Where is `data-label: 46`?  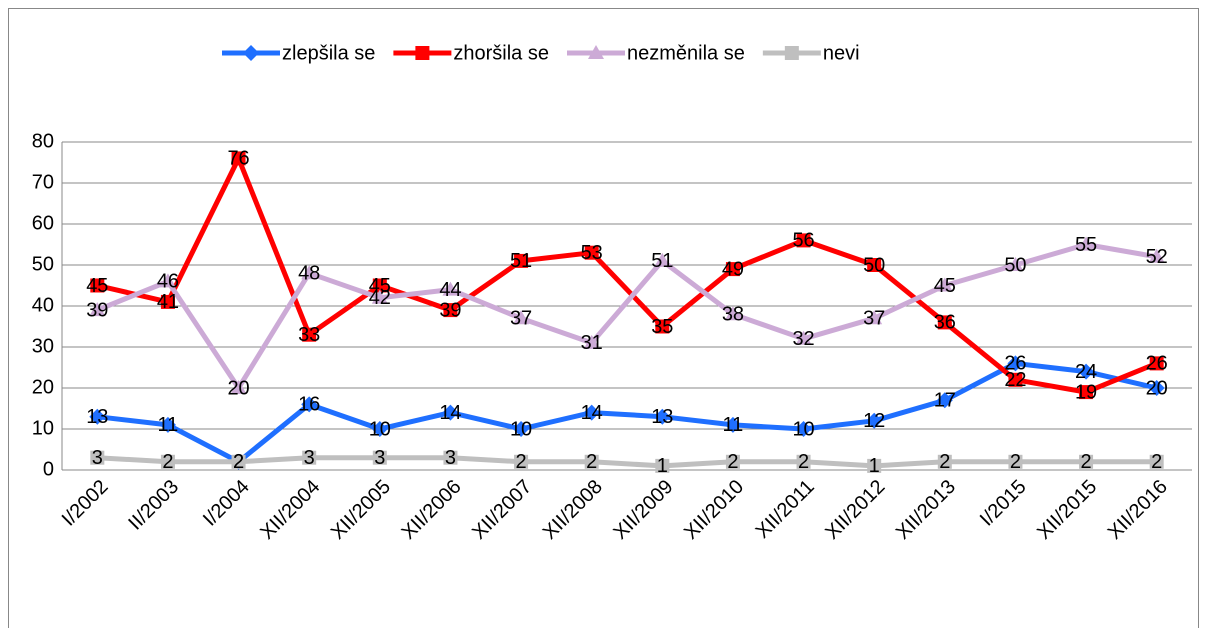
data-label: 46 is located at coordinates (168, 282).